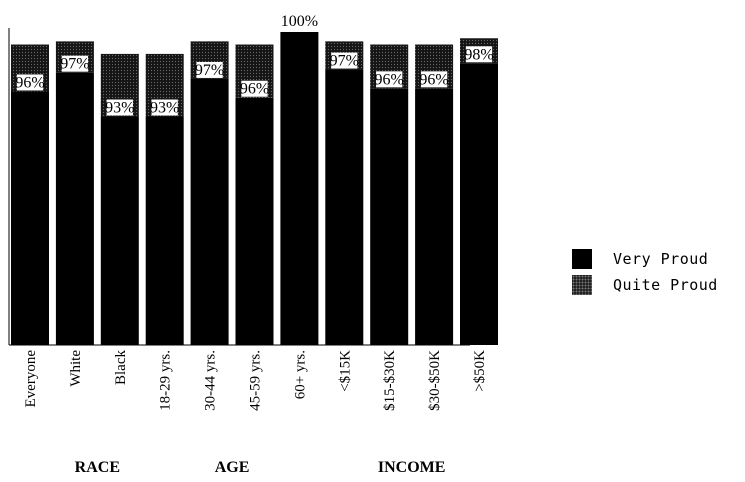  I want to click on data-label-30-50k: 96%, so click(433, 79).